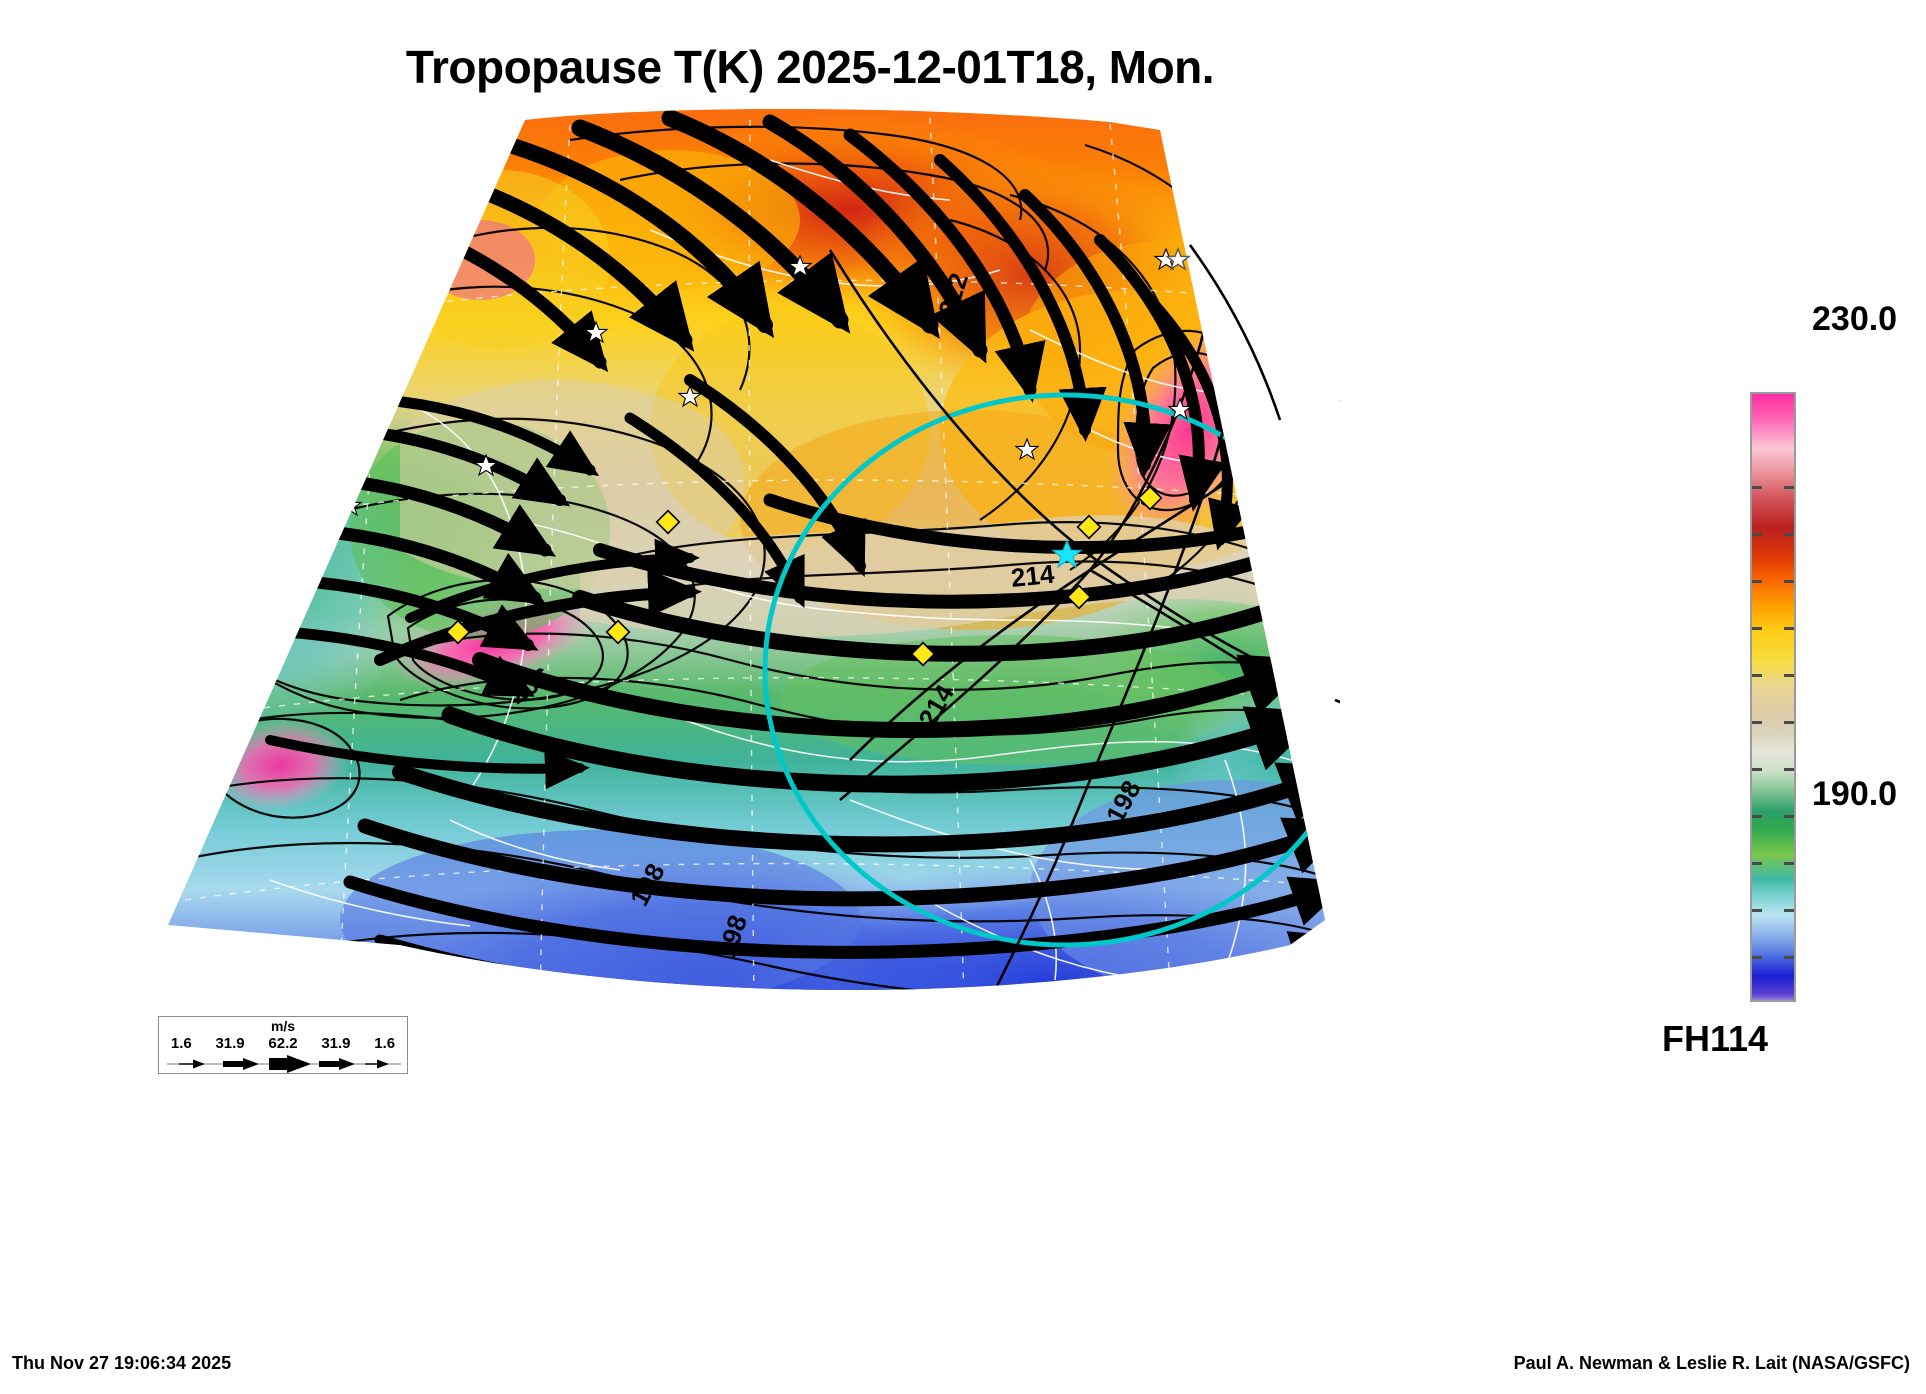 This screenshot has width=1926, height=1394. Describe the element at coordinates (1715, 1038) in the screenshot. I see `forecast-hour-label: FH114` at that location.